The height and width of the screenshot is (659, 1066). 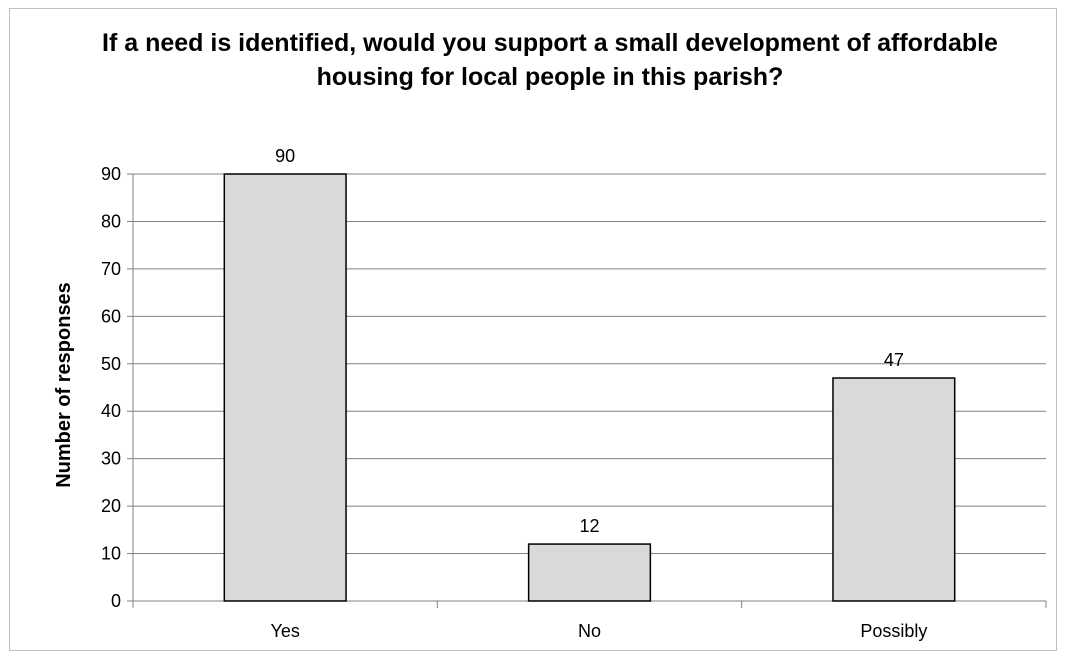 What do you see at coordinates (111, 459) in the screenshot?
I see `y-tick-label: 30` at bounding box center [111, 459].